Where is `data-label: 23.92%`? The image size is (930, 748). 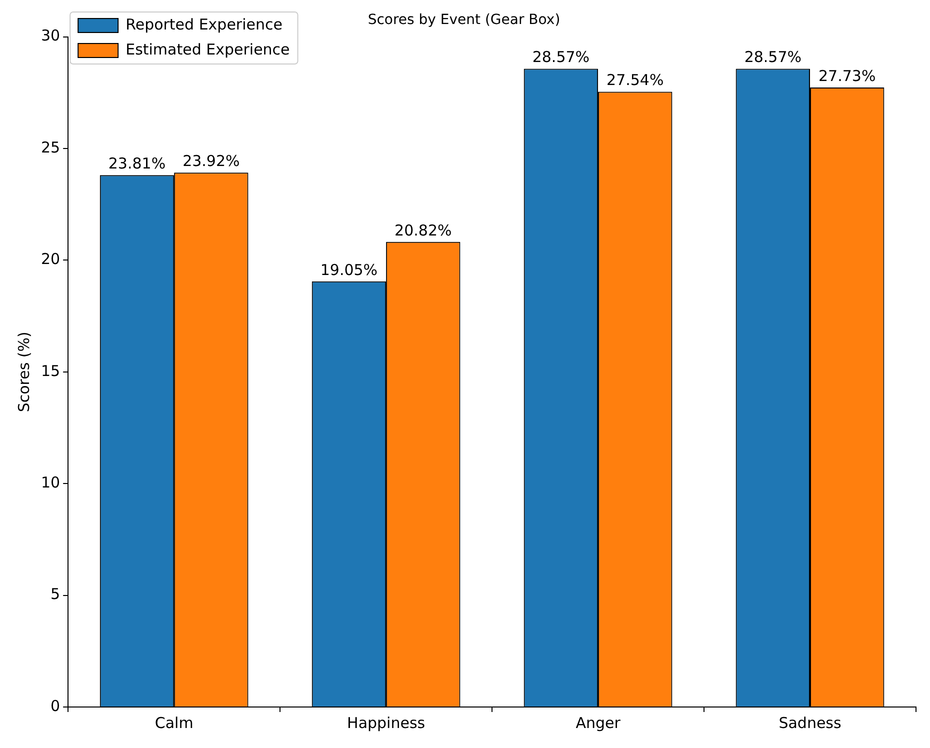
data-label: 23.92% is located at coordinates (211, 161).